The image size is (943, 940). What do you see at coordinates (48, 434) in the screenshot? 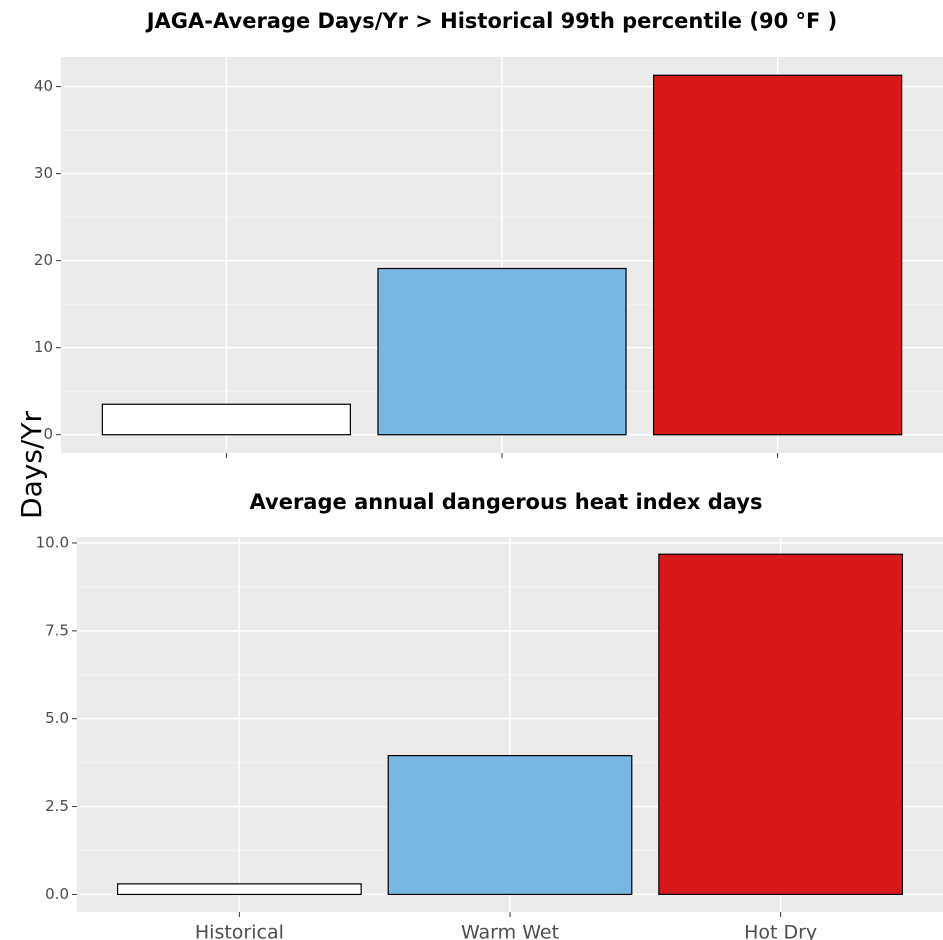
I see `y-tick-label: 0` at bounding box center [48, 434].